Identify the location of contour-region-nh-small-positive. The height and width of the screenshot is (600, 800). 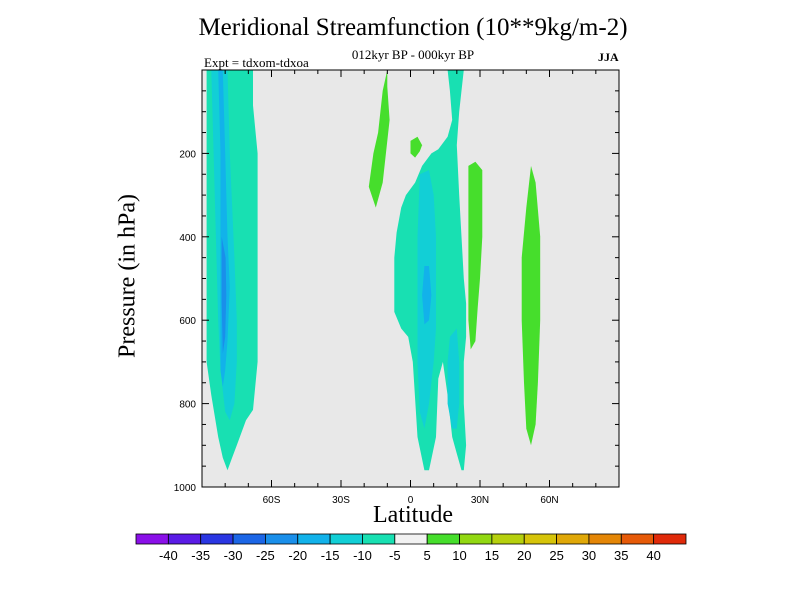
(416, 147).